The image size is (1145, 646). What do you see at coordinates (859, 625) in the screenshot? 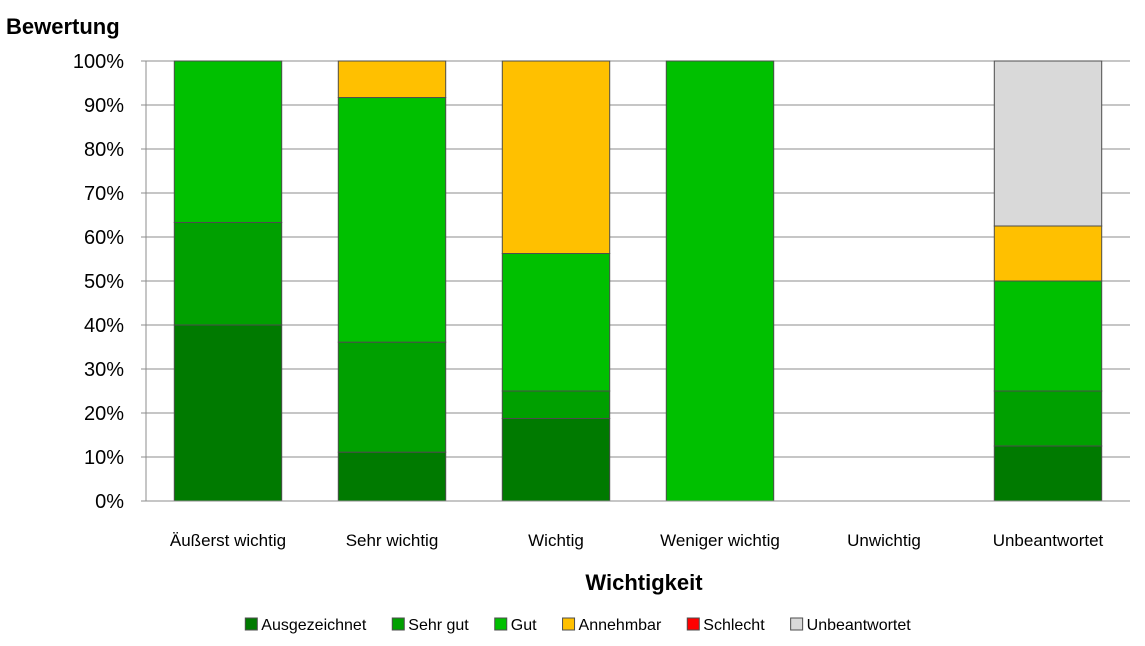
I see `legend-label: Unbeantwortet` at bounding box center [859, 625].